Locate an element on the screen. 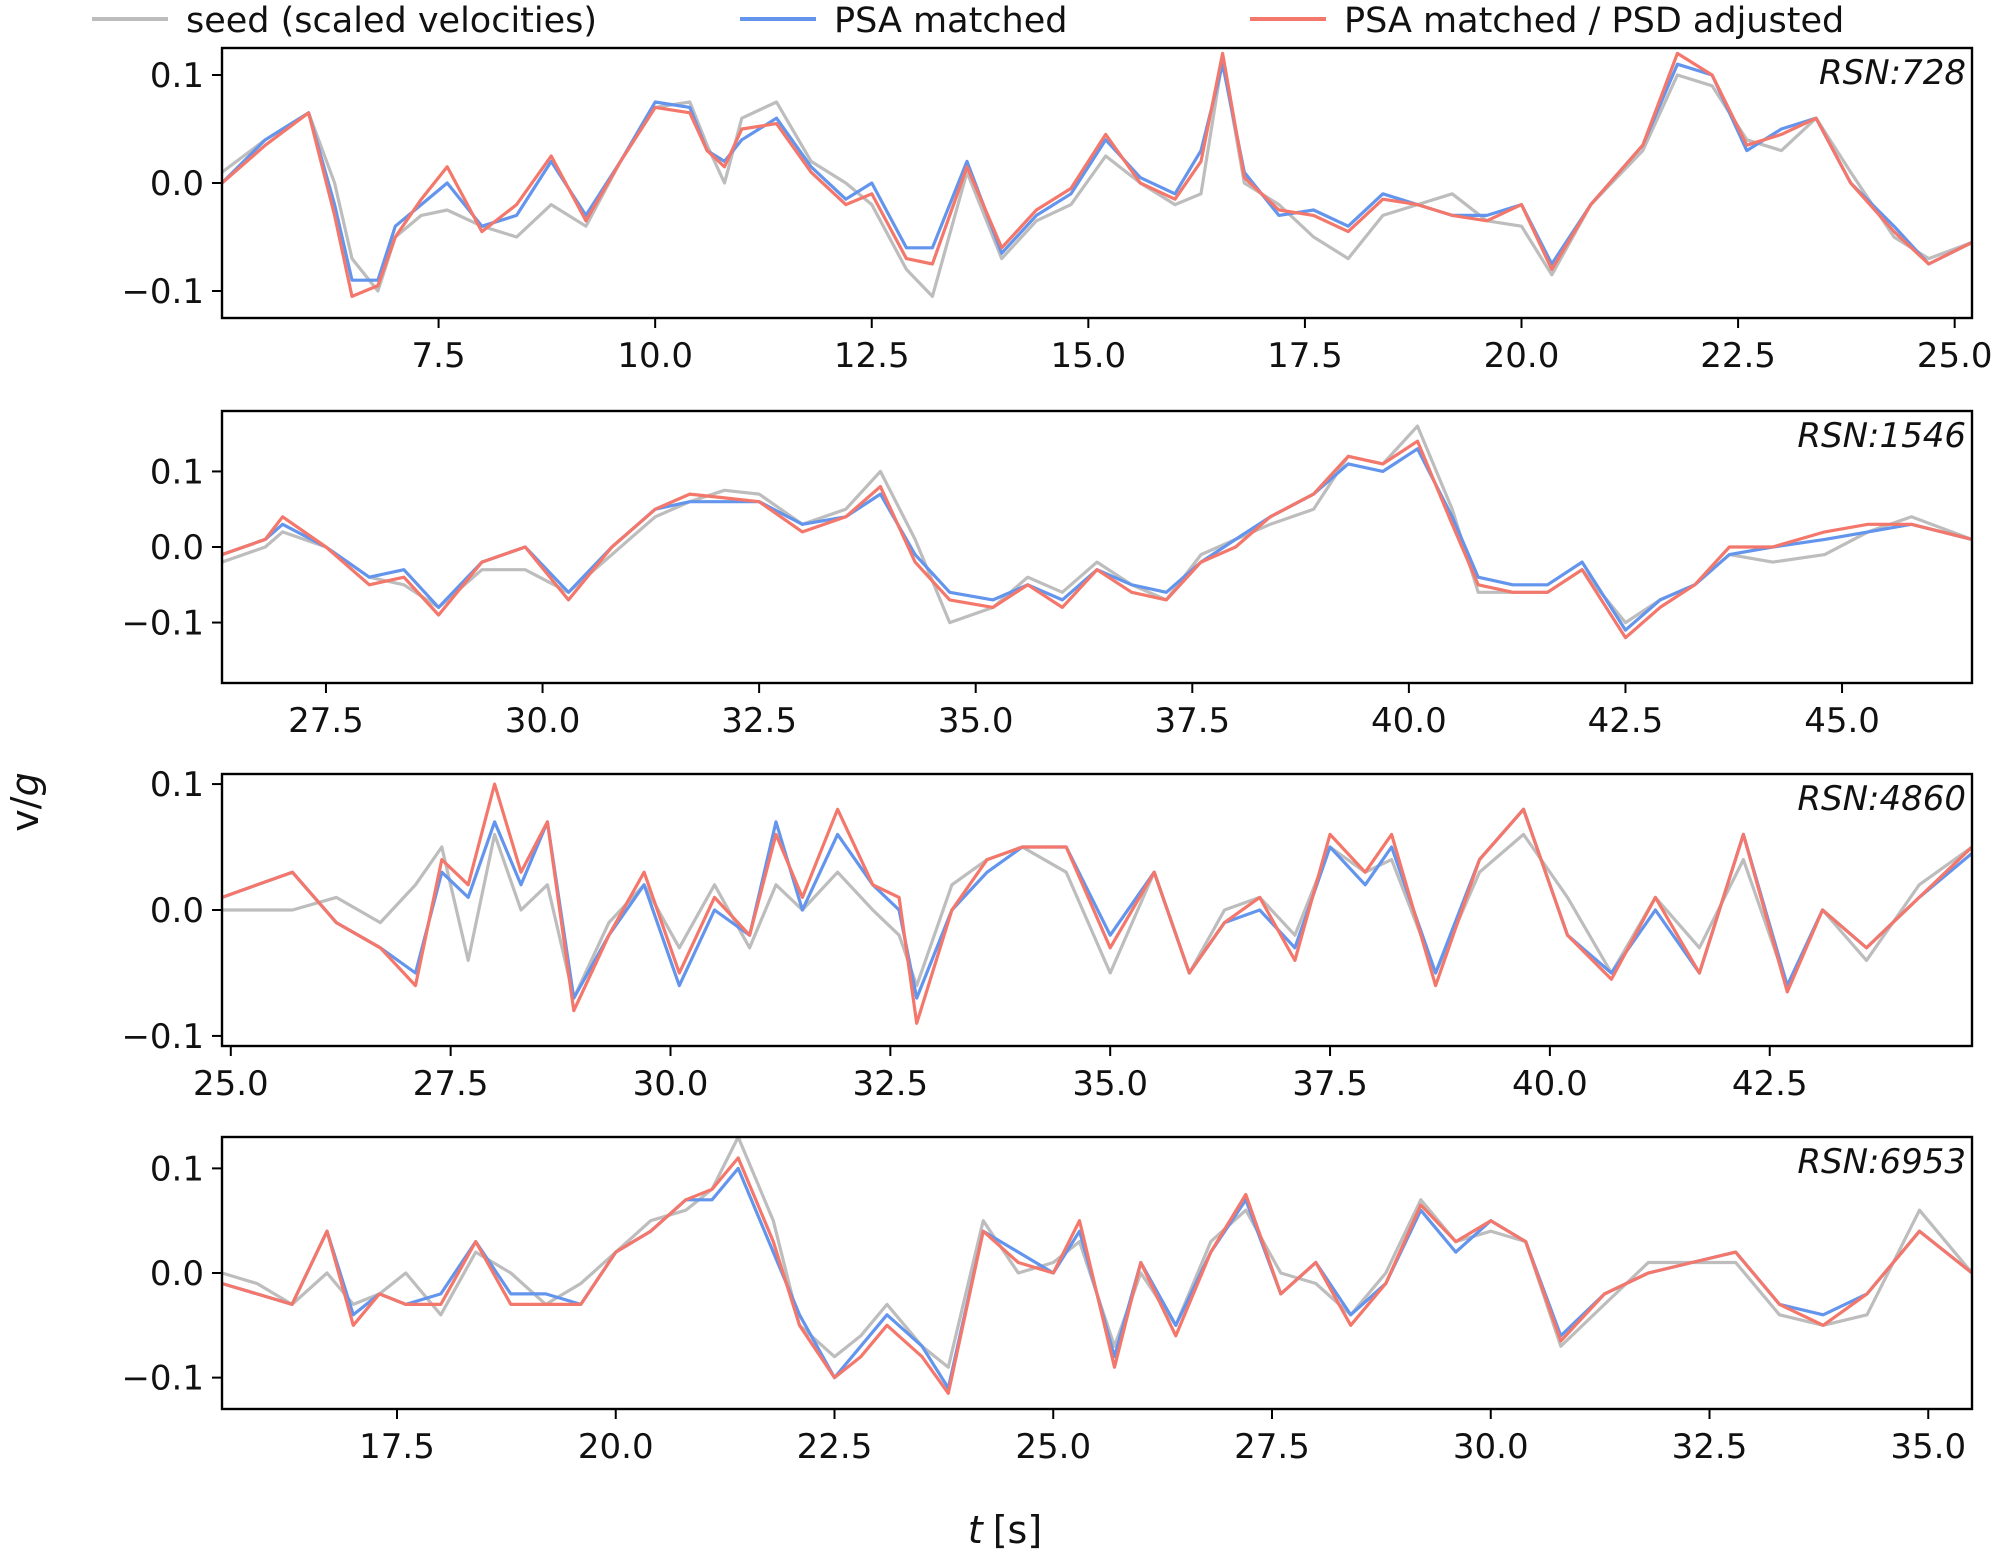  x-axis-label-unit: [s] is located at coordinates (1017, 1530).